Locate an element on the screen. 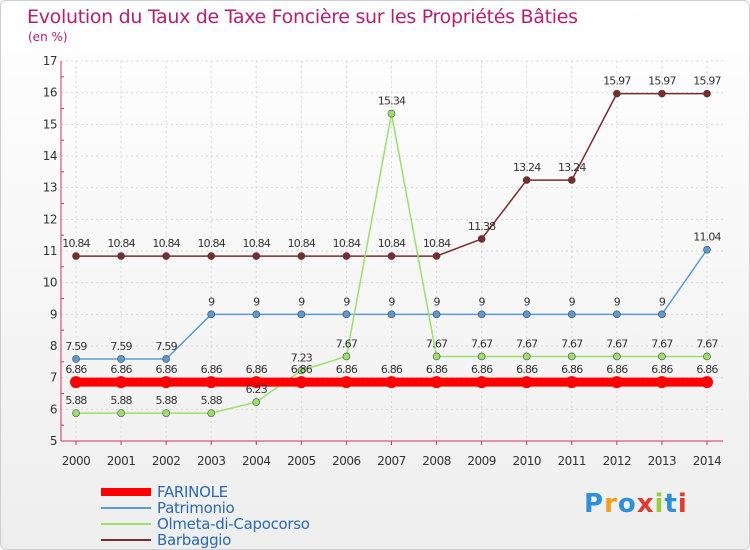  y-tick-label: 7 is located at coordinates (53, 378).